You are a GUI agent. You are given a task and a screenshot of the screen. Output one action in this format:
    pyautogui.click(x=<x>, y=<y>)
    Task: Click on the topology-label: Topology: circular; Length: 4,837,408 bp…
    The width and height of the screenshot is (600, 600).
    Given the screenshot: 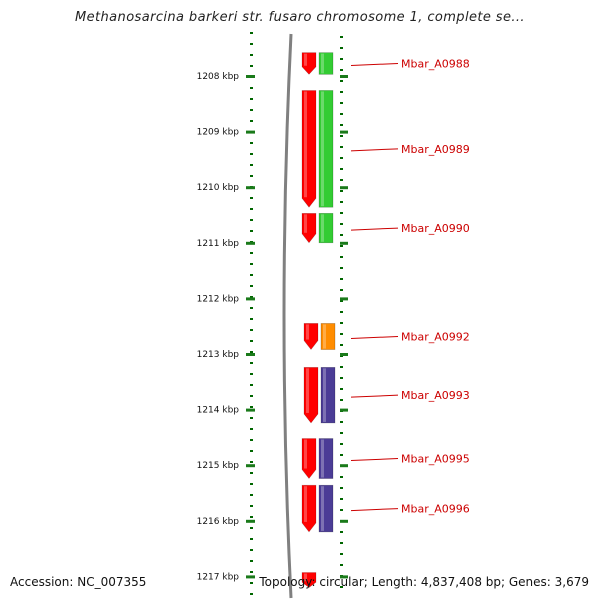 What is the action you would take?
    pyautogui.click(x=424, y=582)
    